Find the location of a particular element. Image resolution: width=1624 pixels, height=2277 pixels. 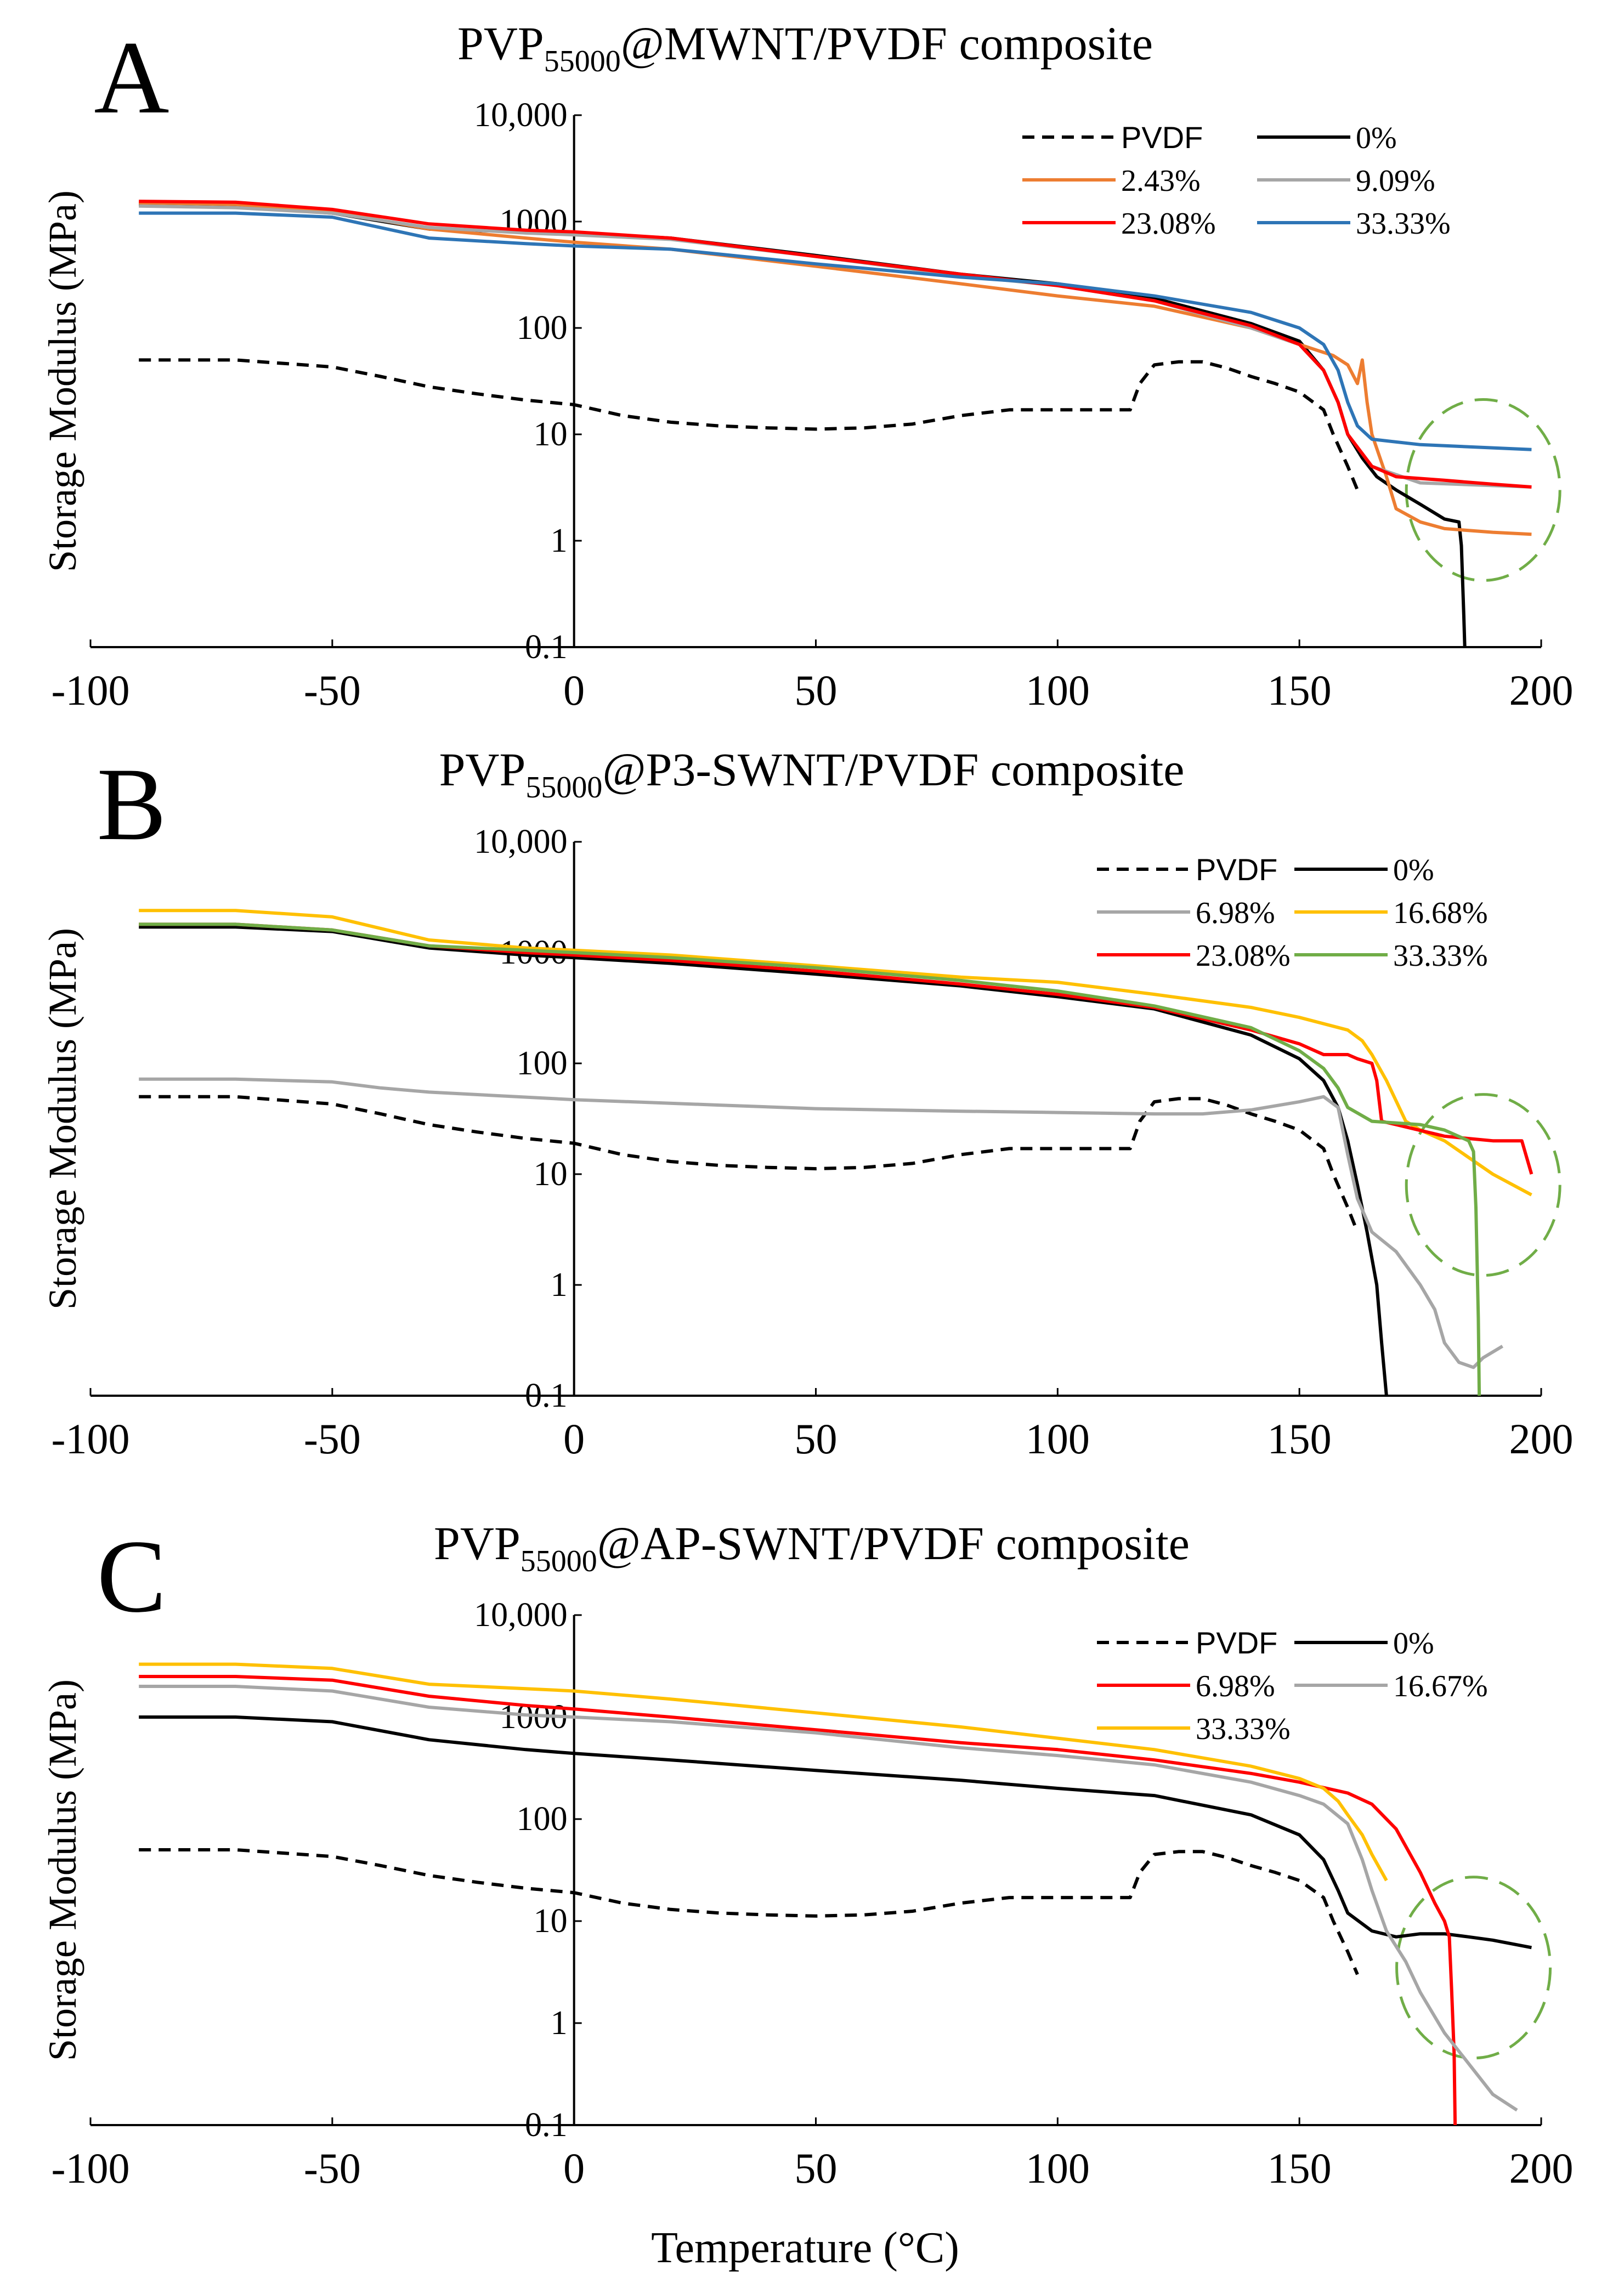

panel-title: PVP55000@AP-SWNT/PVDF composite is located at coordinates (812, 1547).